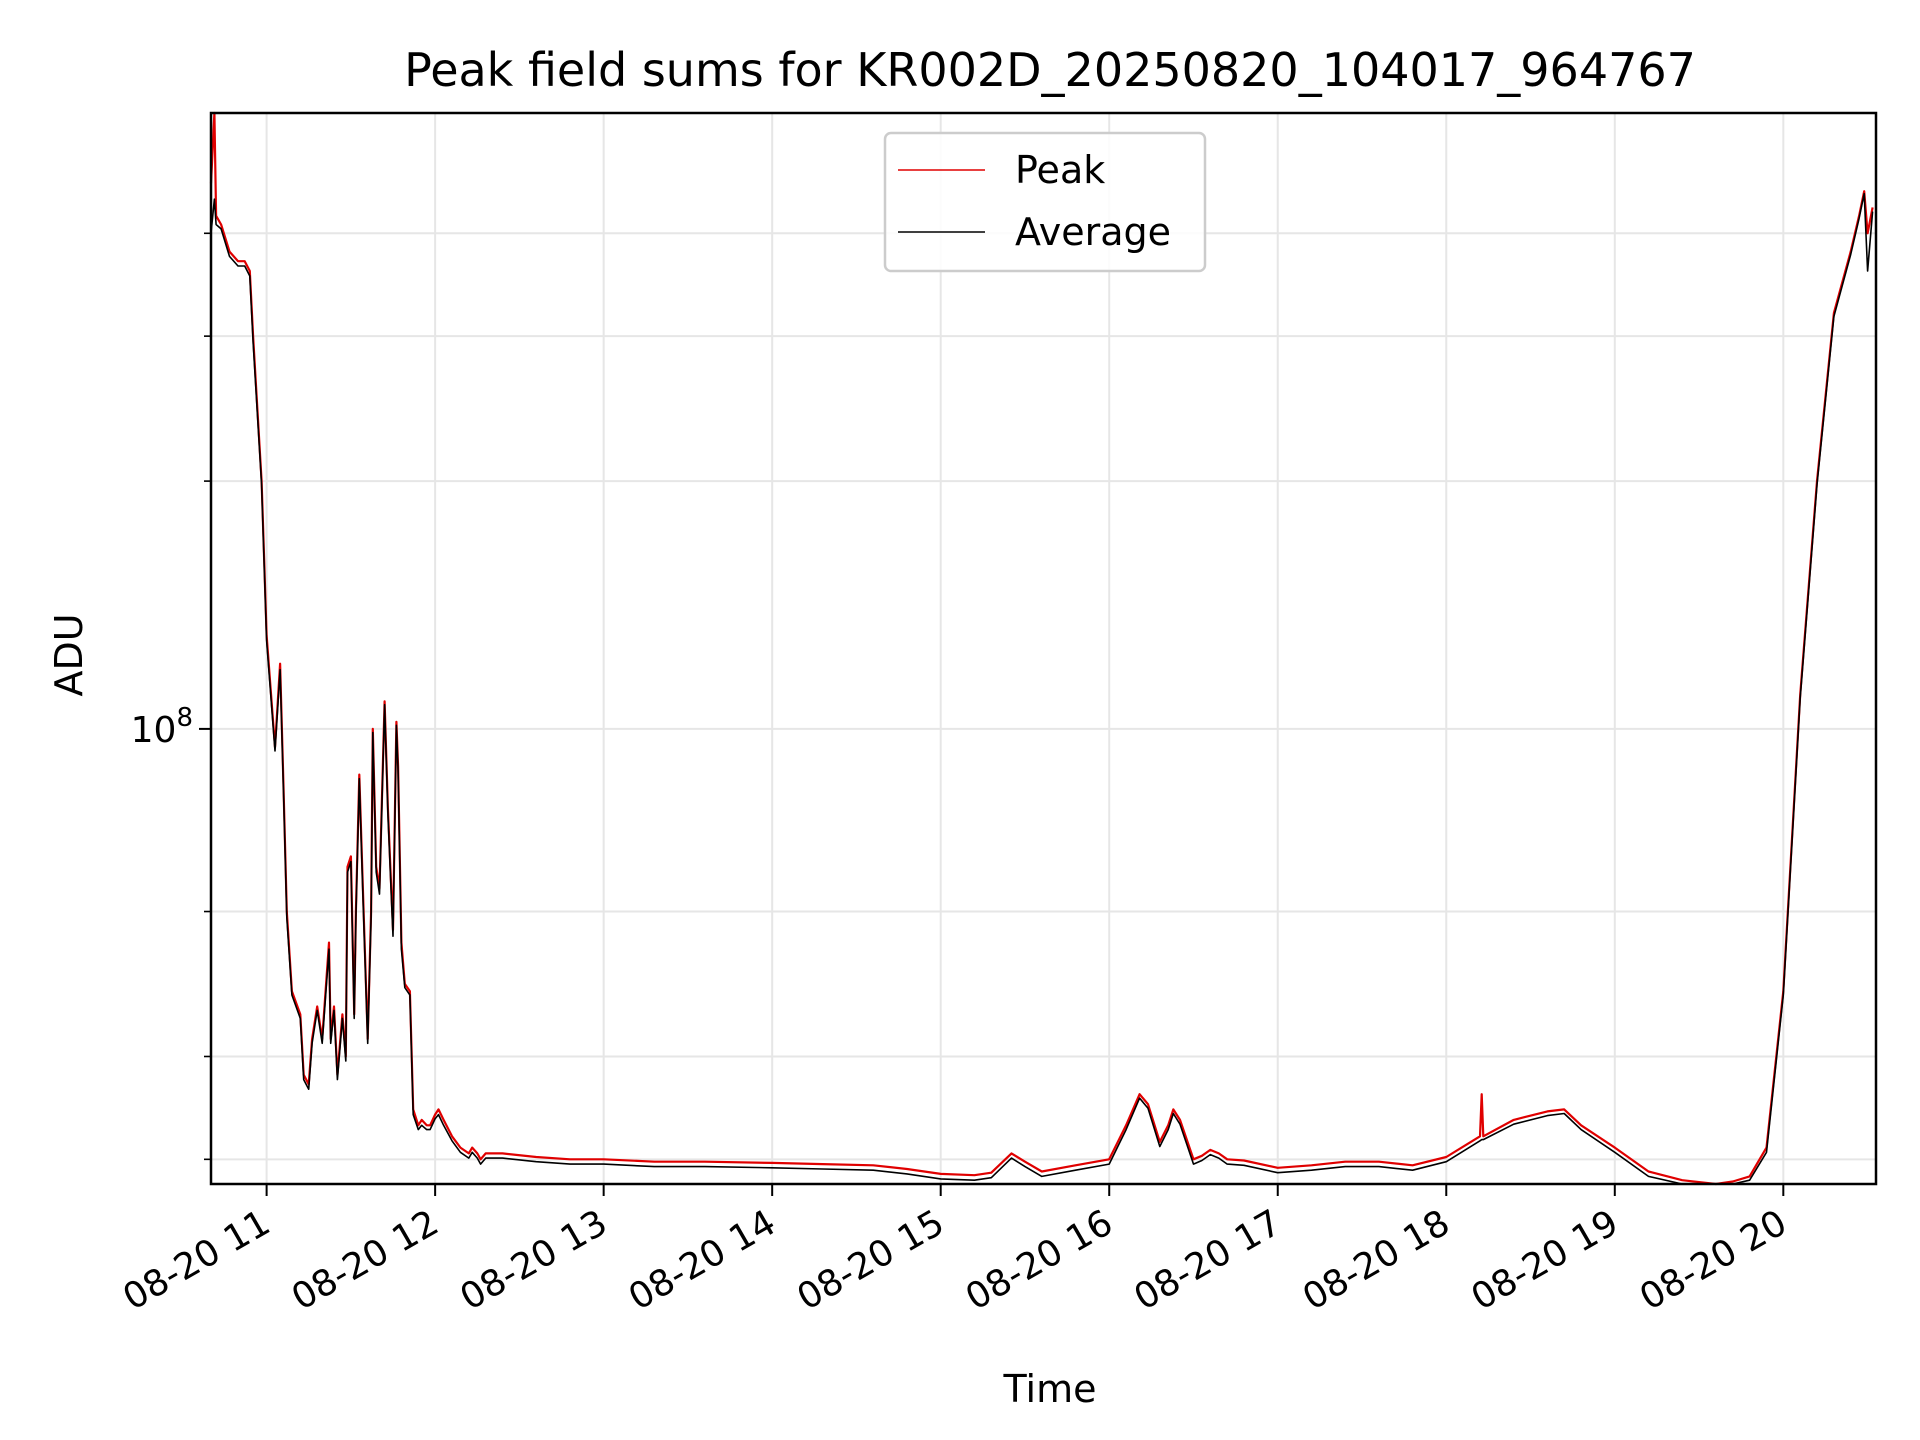 Image resolution: width=1920 pixels, height=1440 pixels. I want to click on x-tick-label: 08-20 18, so click(1376, 1260).